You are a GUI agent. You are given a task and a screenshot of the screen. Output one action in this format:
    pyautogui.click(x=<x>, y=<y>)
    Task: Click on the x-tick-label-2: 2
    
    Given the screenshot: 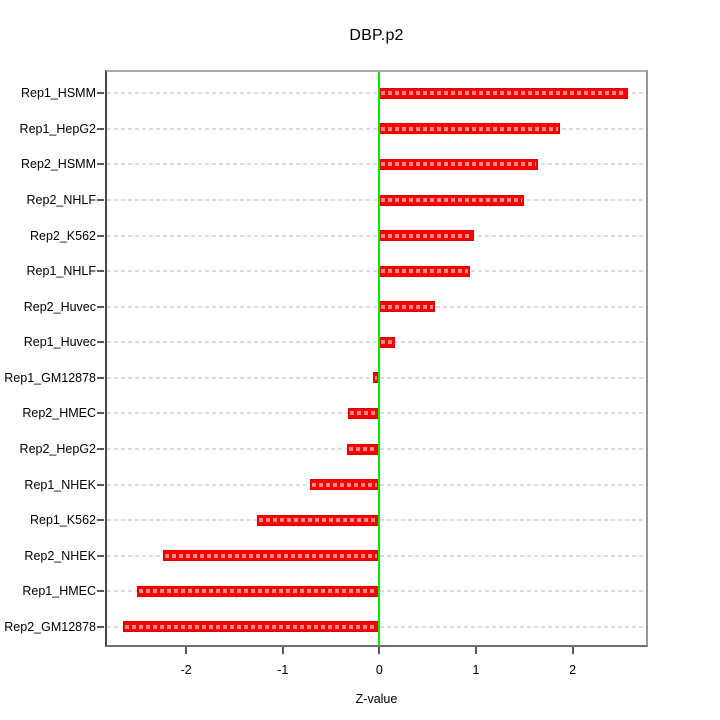 What is the action you would take?
    pyautogui.click(x=573, y=670)
    